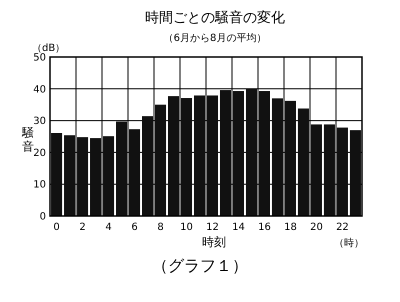 This screenshot has width=400, height=302. Describe the element at coordinates (27, 140) in the screenshot. I see `y-axis-title: 騒音` at that location.